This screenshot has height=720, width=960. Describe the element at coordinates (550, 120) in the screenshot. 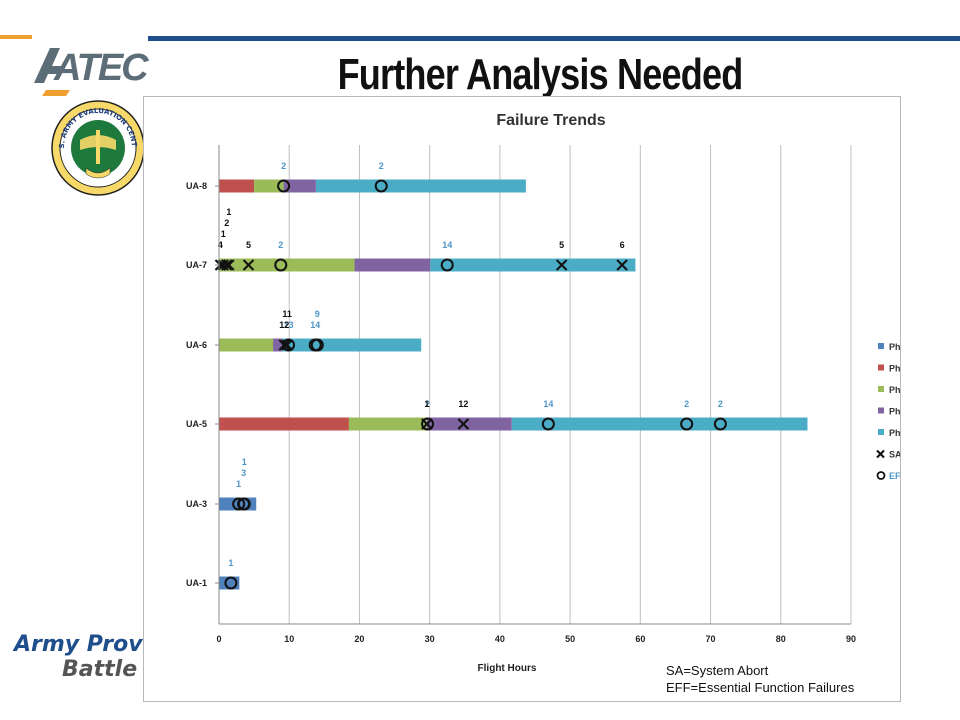

I see `chart-title: Failure Trends` at that location.